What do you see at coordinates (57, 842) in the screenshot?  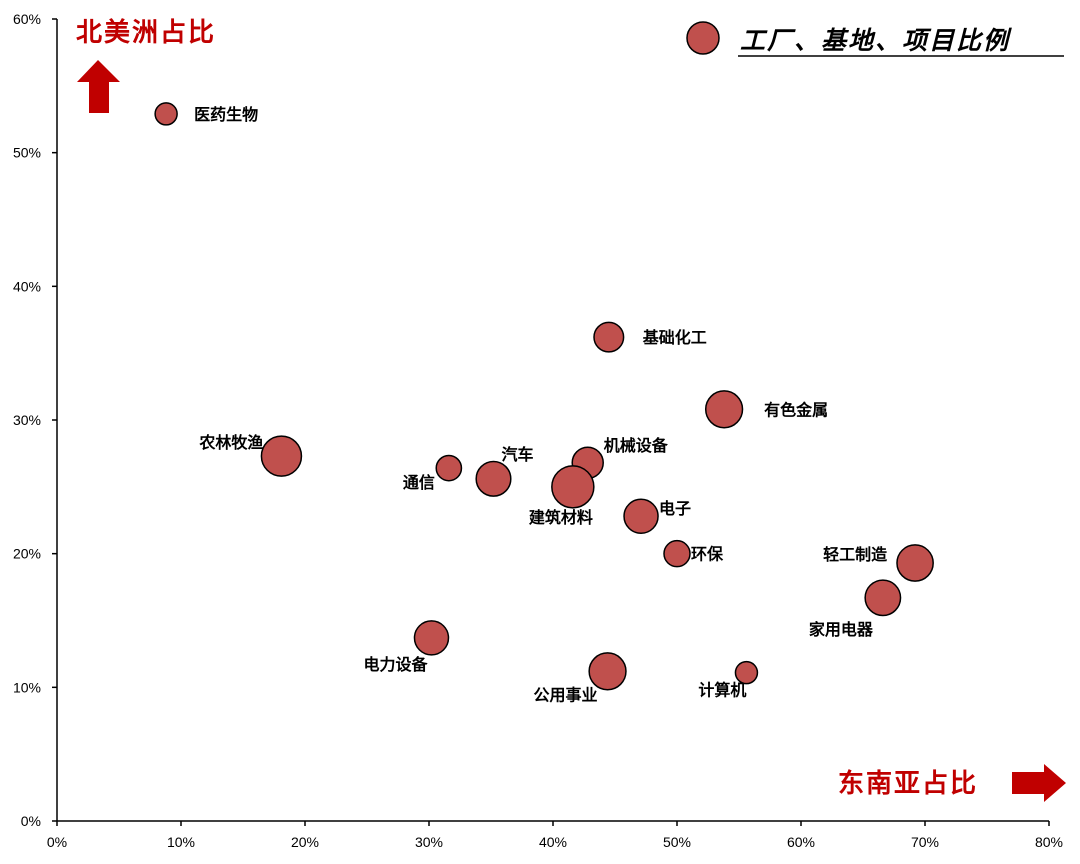 I see `x-tick-label: 0%` at bounding box center [57, 842].